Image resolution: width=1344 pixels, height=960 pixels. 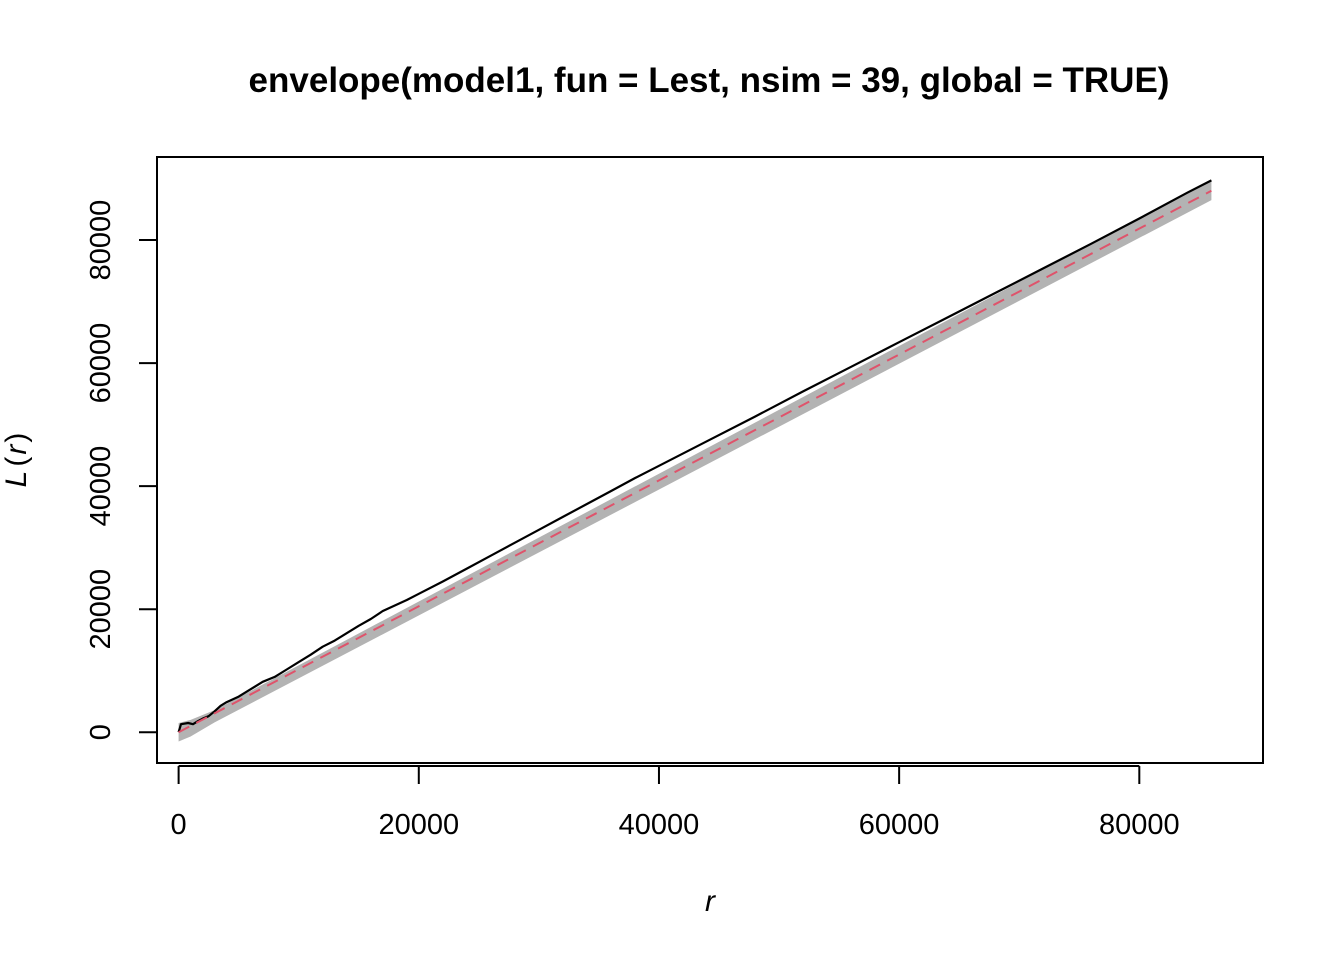 I want to click on y-tick-label: 40000, so click(x=101, y=486).